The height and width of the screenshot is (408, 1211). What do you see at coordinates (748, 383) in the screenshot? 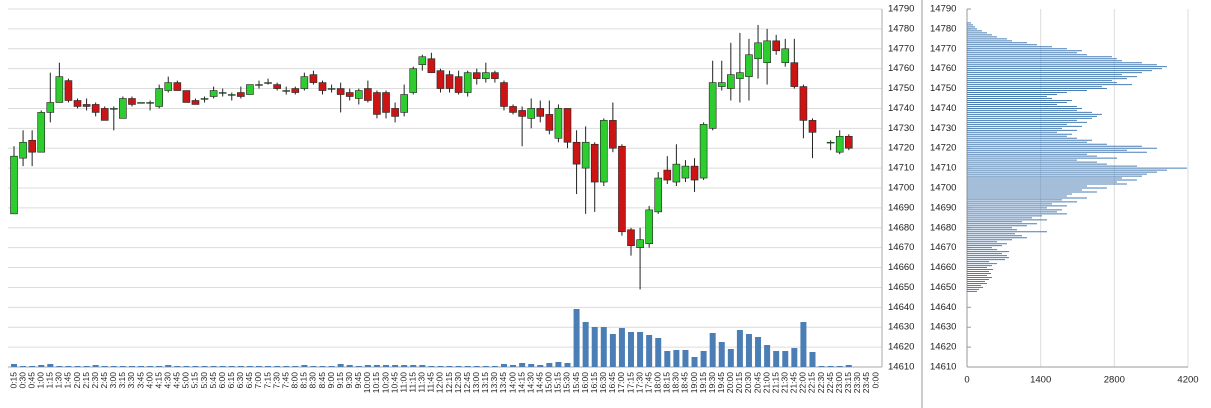
I see `x-tick-label: 20:30` at bounding box center [748, 383].